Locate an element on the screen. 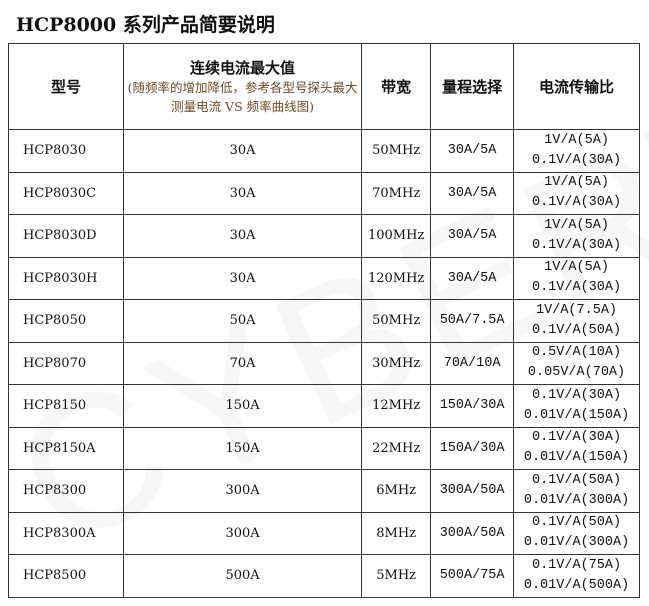  cell-model: HCP8030C is located at coordinates (66, 193).